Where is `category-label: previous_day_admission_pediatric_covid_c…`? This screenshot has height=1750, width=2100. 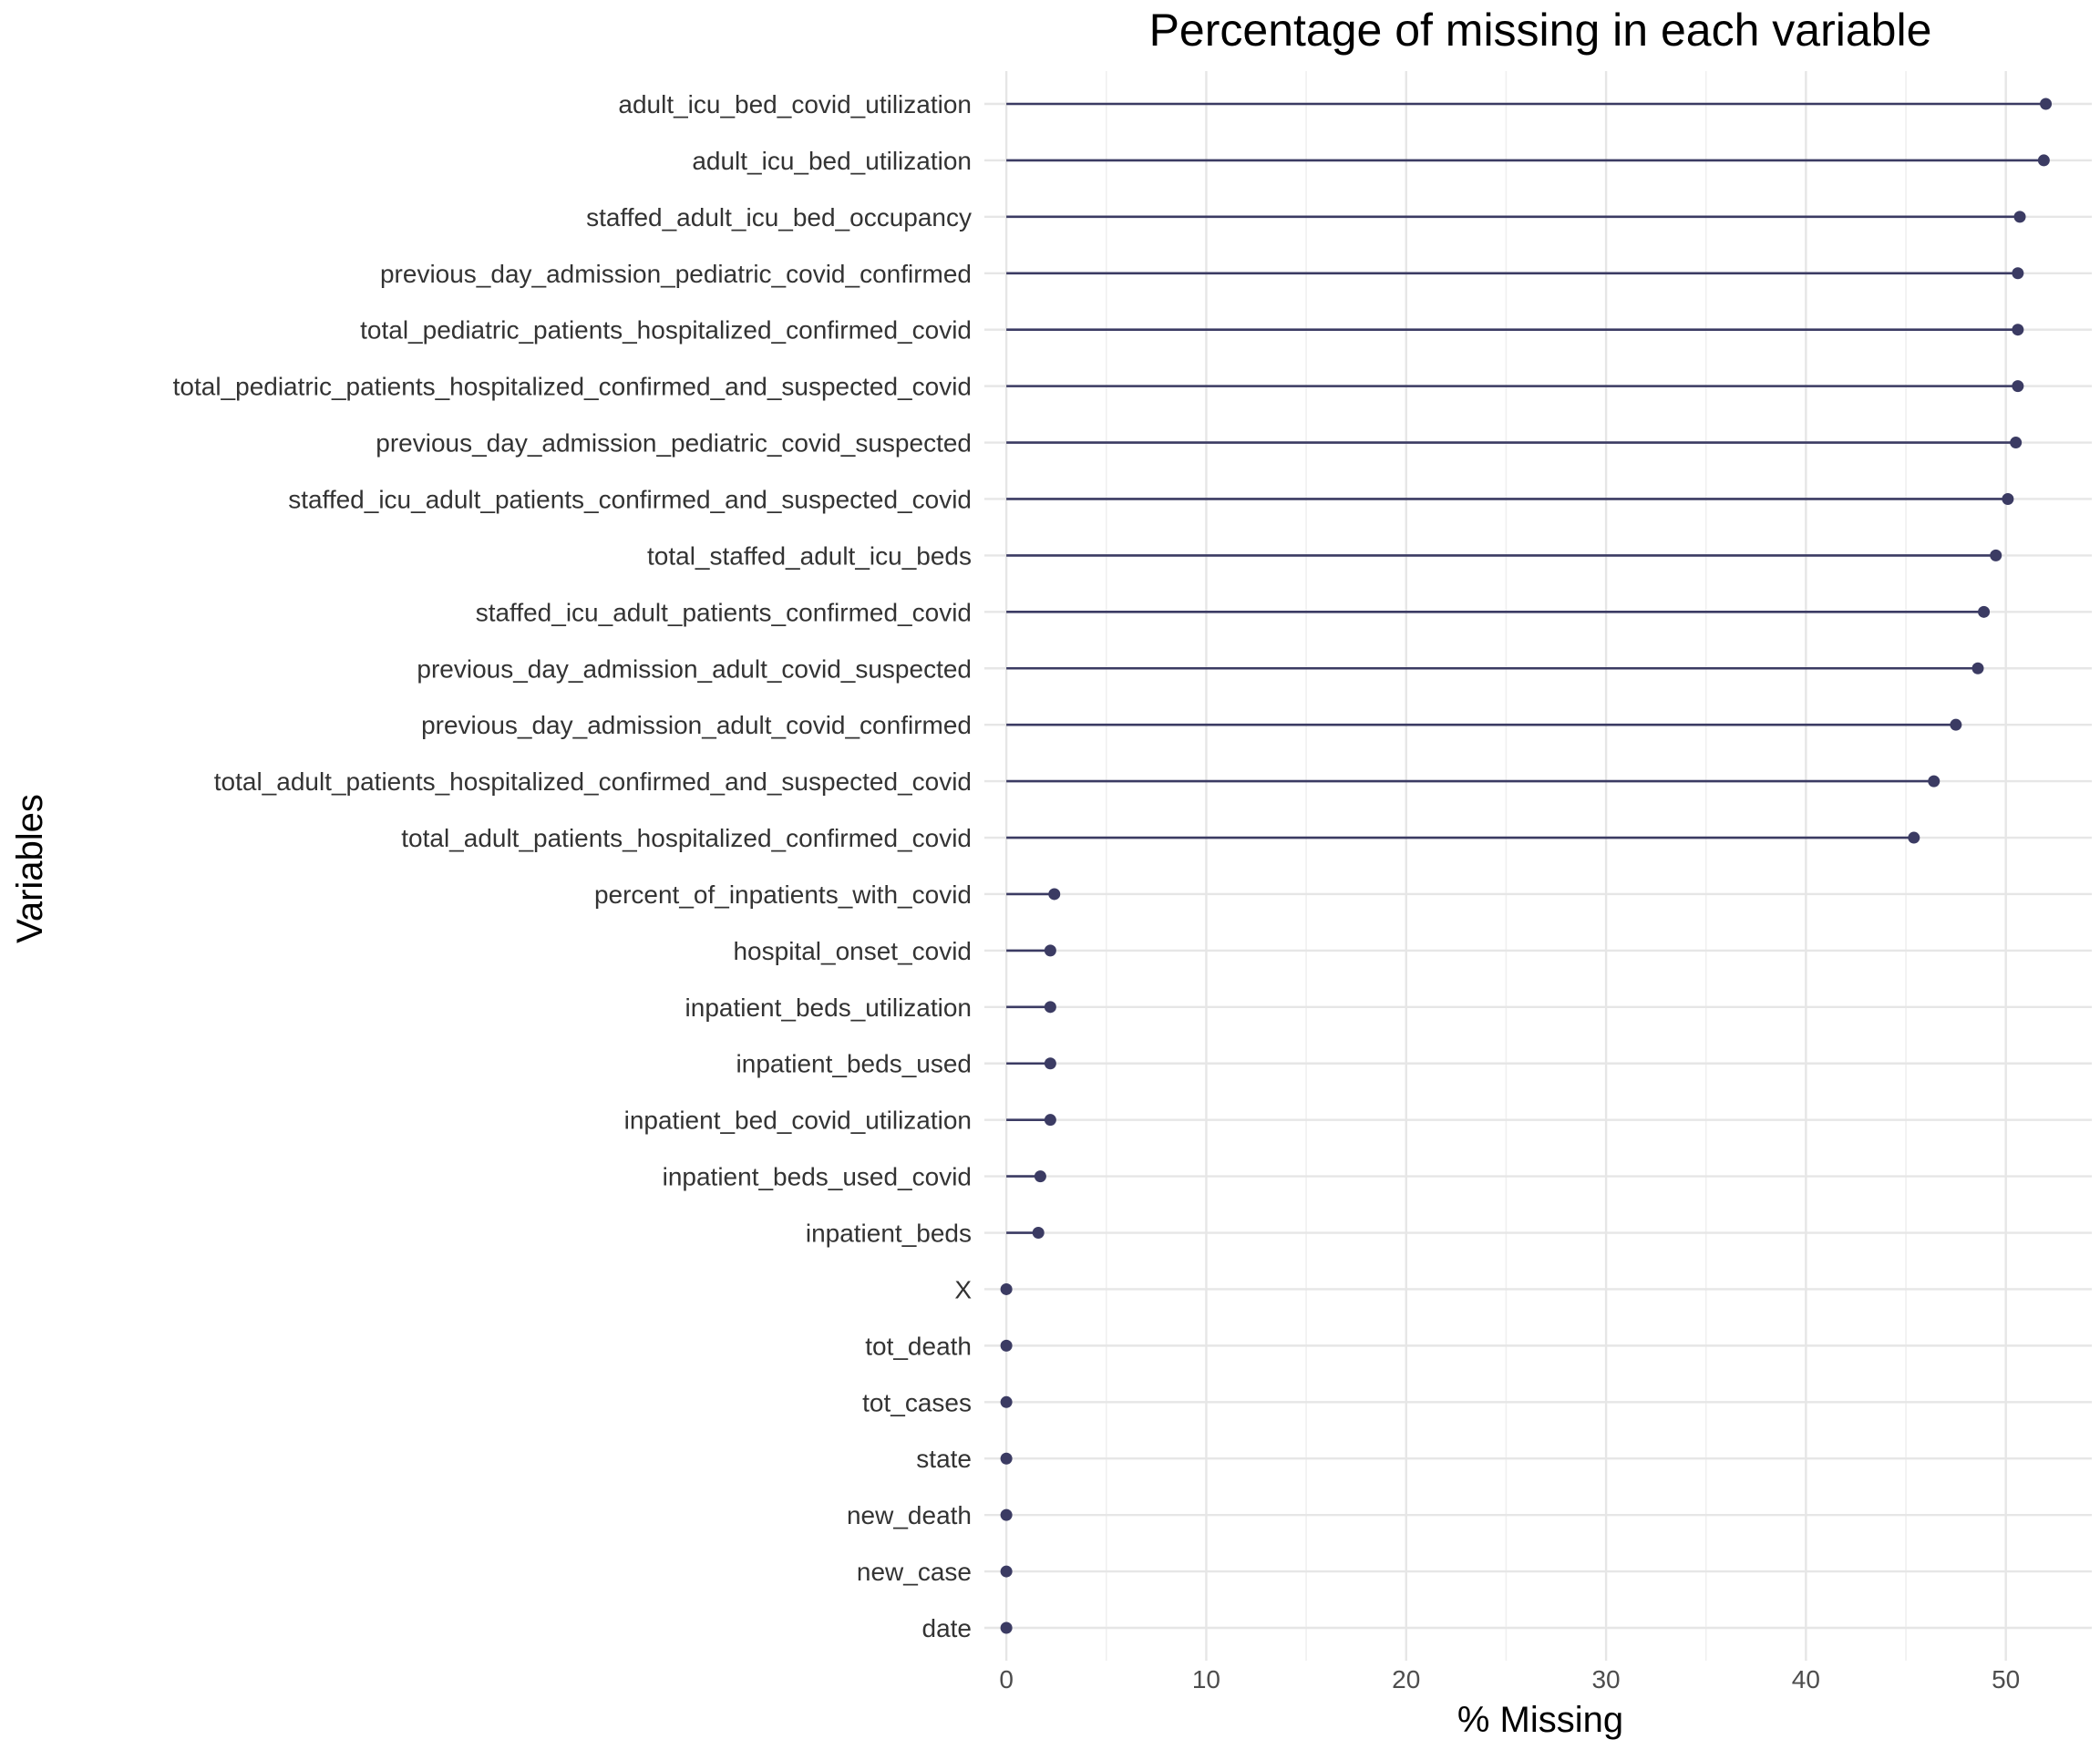 category-label: previous_day_admission_pediatric_covid_c… is located at coordinates (676, 274).